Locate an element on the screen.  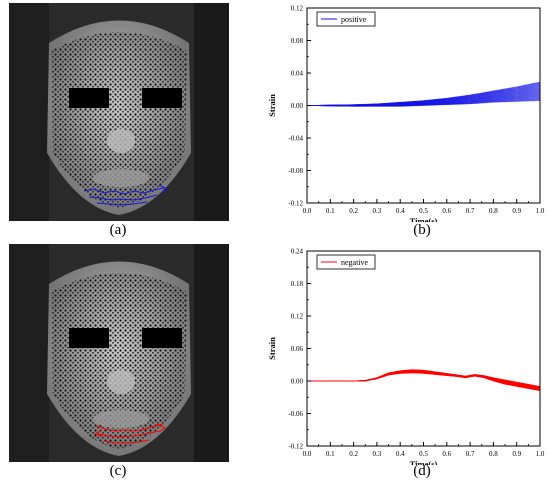
chart-d-ytick-label-2: 0.00 is located at coordinates (297, 382).